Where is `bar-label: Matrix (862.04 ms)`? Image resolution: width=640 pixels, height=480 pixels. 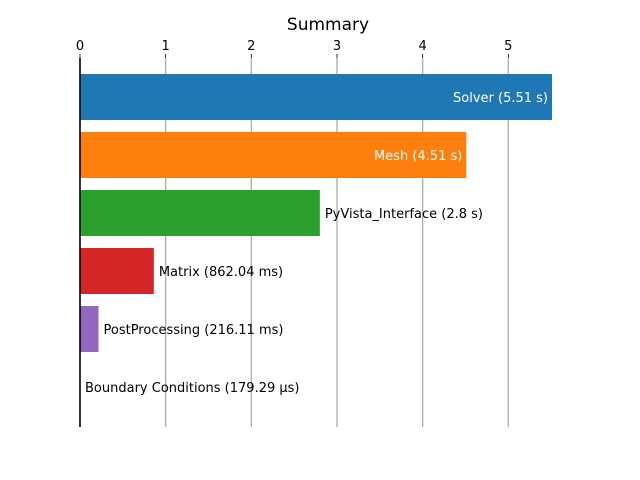 bar-label: Matrix (862.04 ms) is located at coordinates (221, 272).